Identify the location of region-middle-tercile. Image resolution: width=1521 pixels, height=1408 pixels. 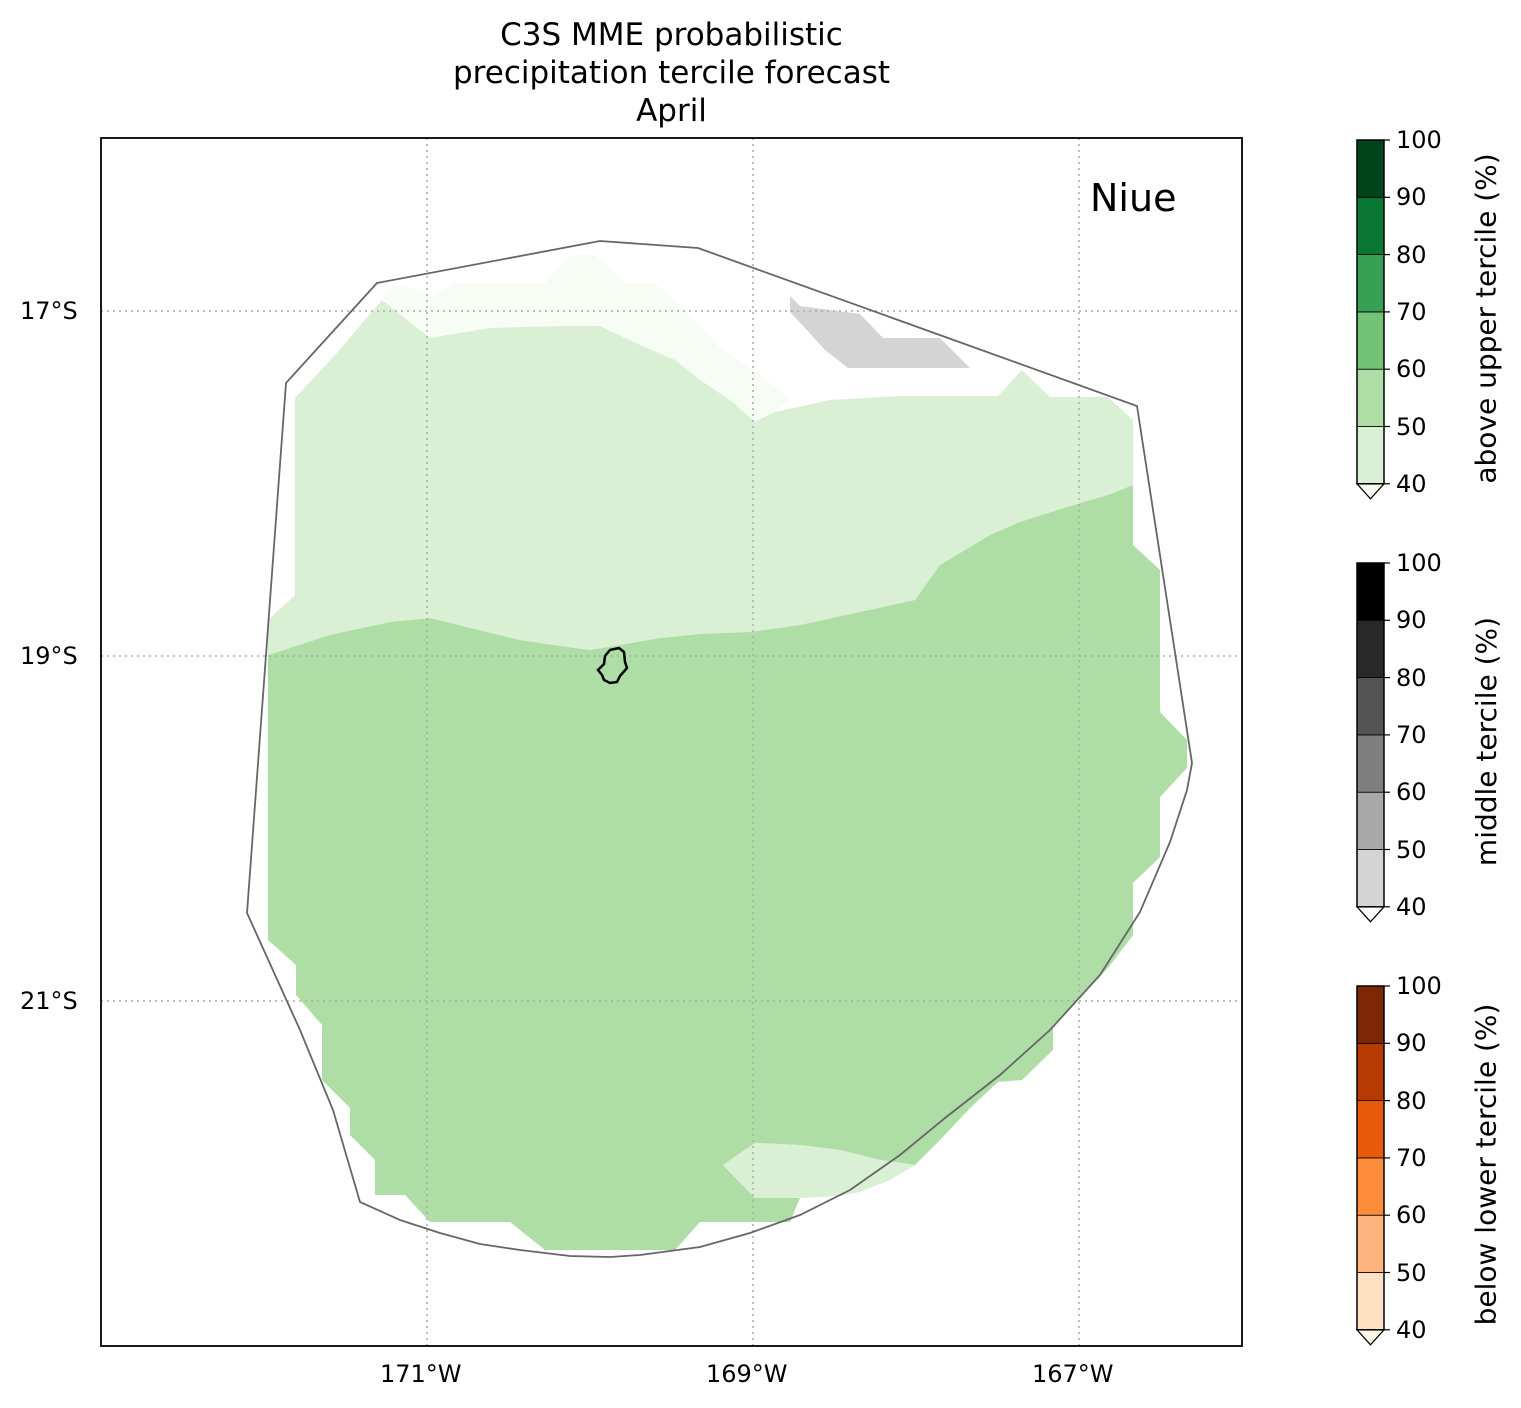
(880, 332).